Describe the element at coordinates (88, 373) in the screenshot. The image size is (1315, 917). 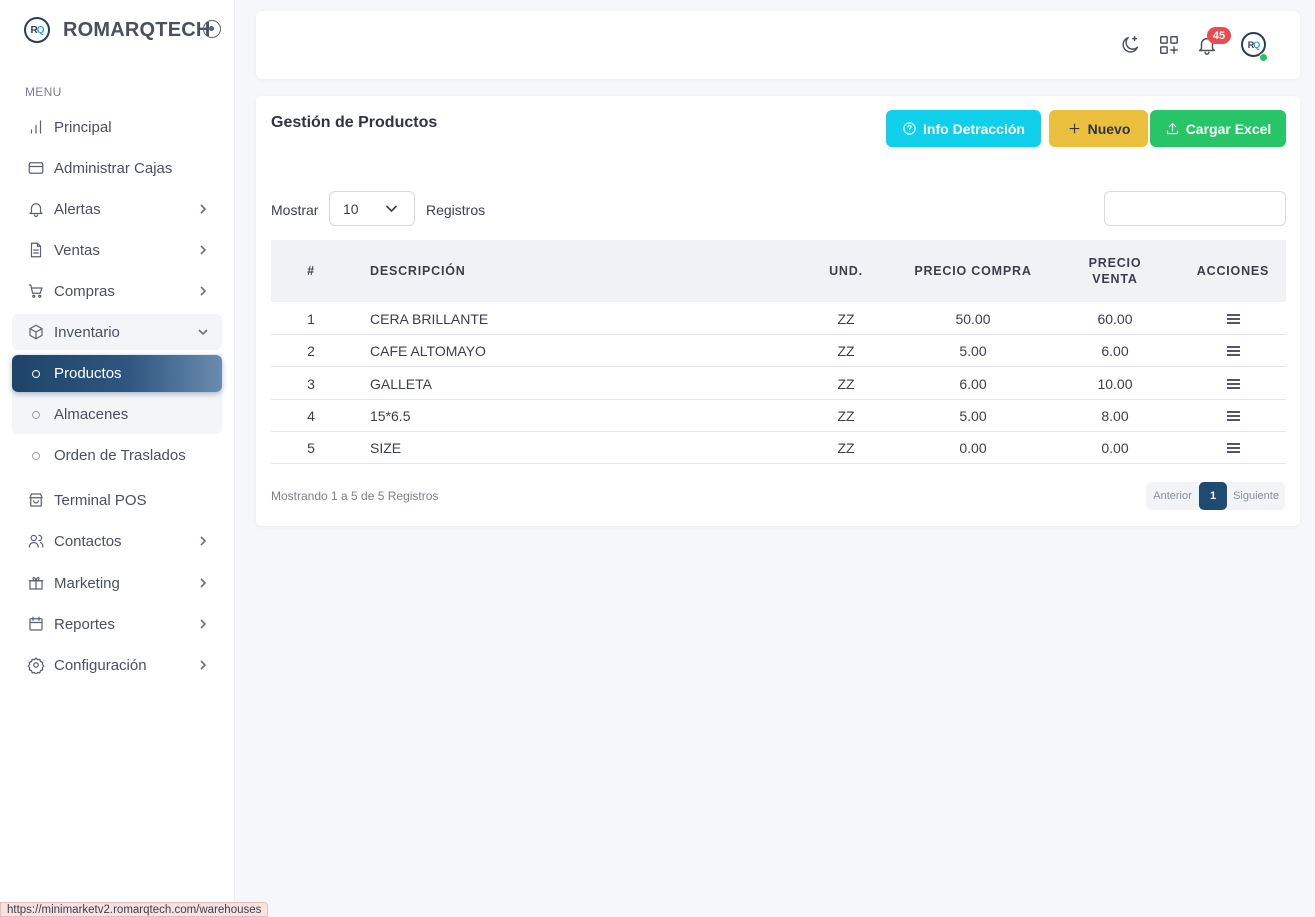
I see `sidebar-subitem-label: Productos` at that location.